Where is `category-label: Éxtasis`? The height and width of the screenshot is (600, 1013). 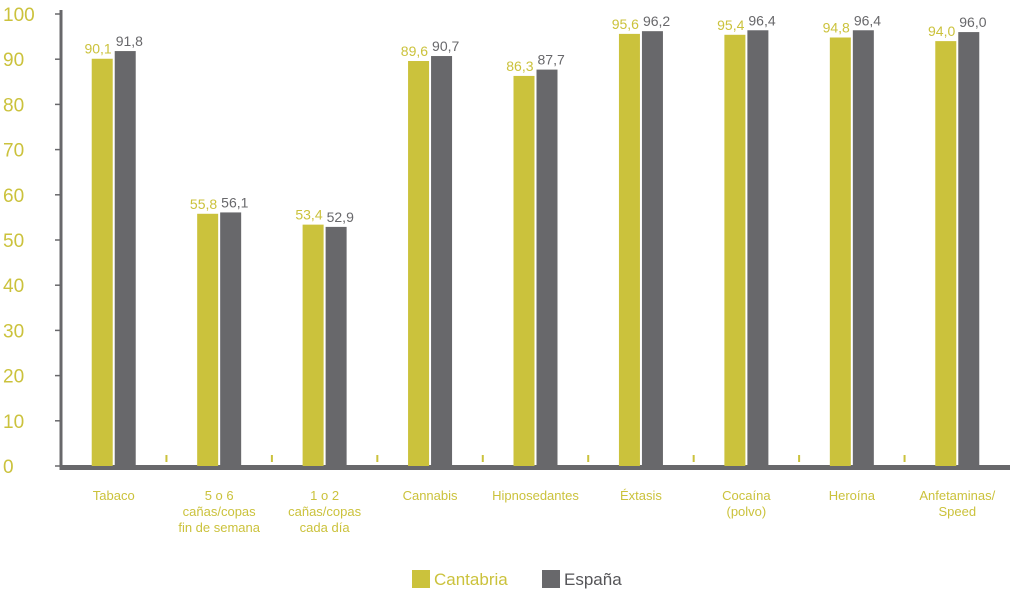
category-label: Éxtasis is located at coordinates (641, 495).